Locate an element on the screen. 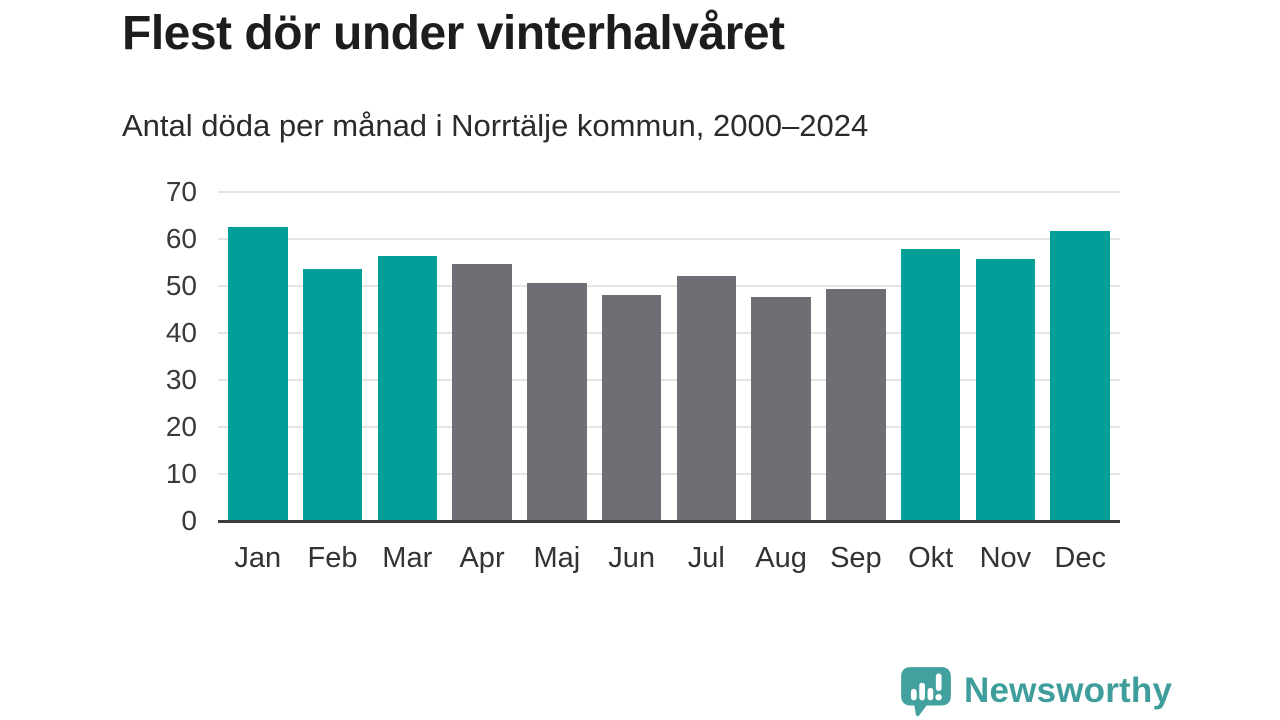  bar-jul is located at coordinates (706, 398).